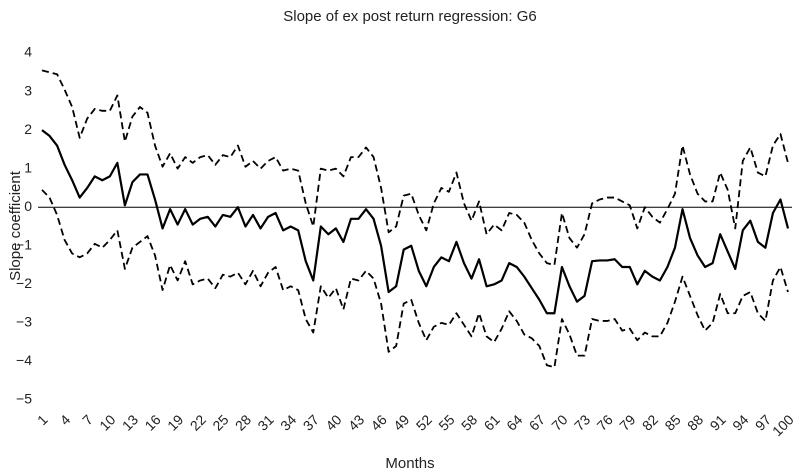 This screenshot has height=473, width=801. Describe the element at coordinates (356, 422) in the screenshot. I see `x-tick-label: 43` at that location.